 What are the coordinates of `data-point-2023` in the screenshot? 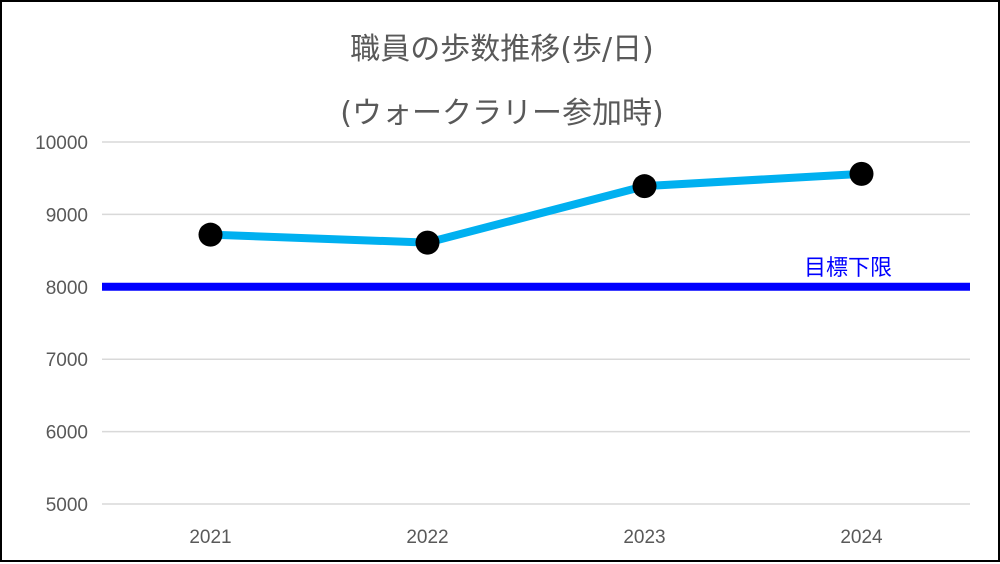 It's located at (644, 186).